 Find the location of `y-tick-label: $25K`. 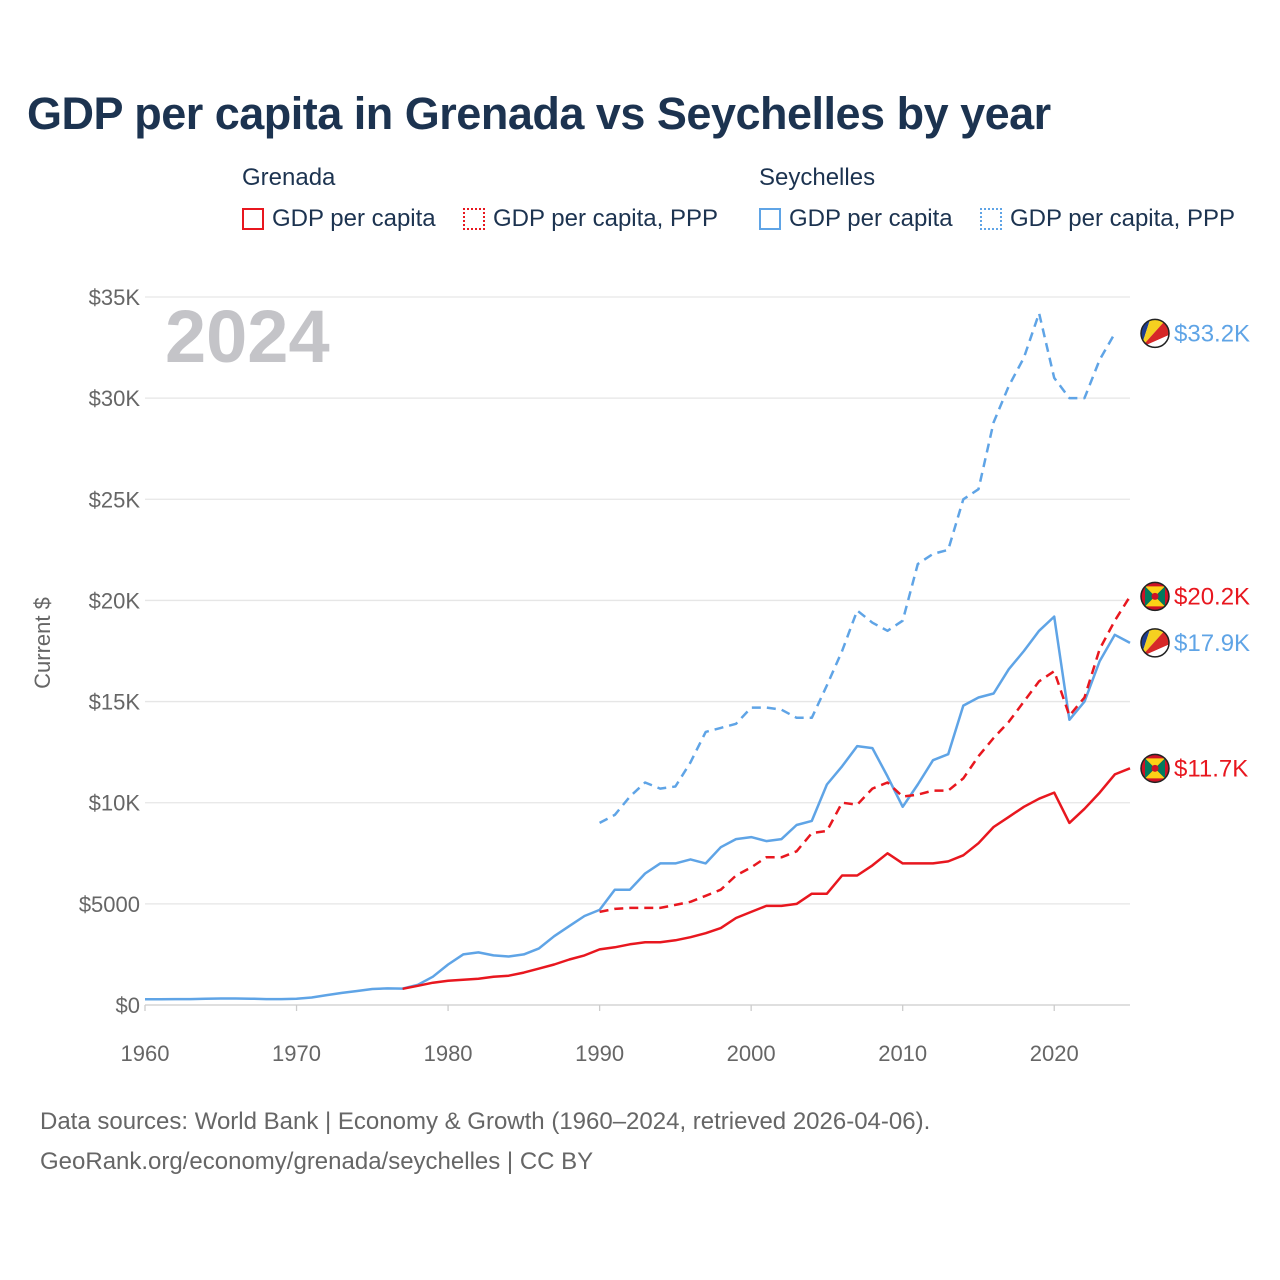

y-tick-label: $25K is located at coordinates (115, 499).